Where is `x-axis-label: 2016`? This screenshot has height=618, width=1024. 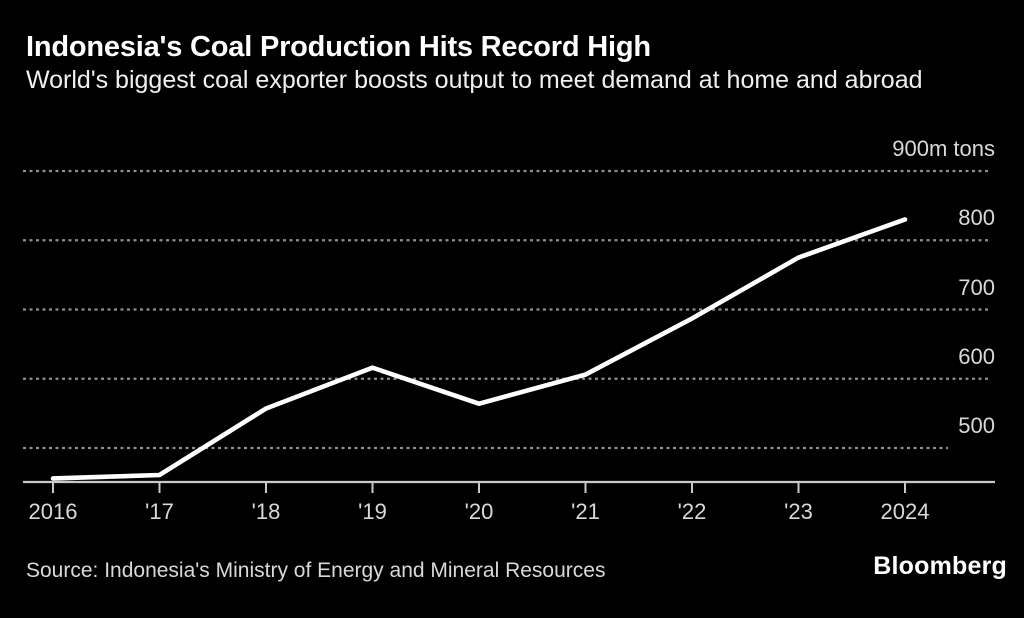 x-axis-label: 2016 is located at coordinates (53, 511).